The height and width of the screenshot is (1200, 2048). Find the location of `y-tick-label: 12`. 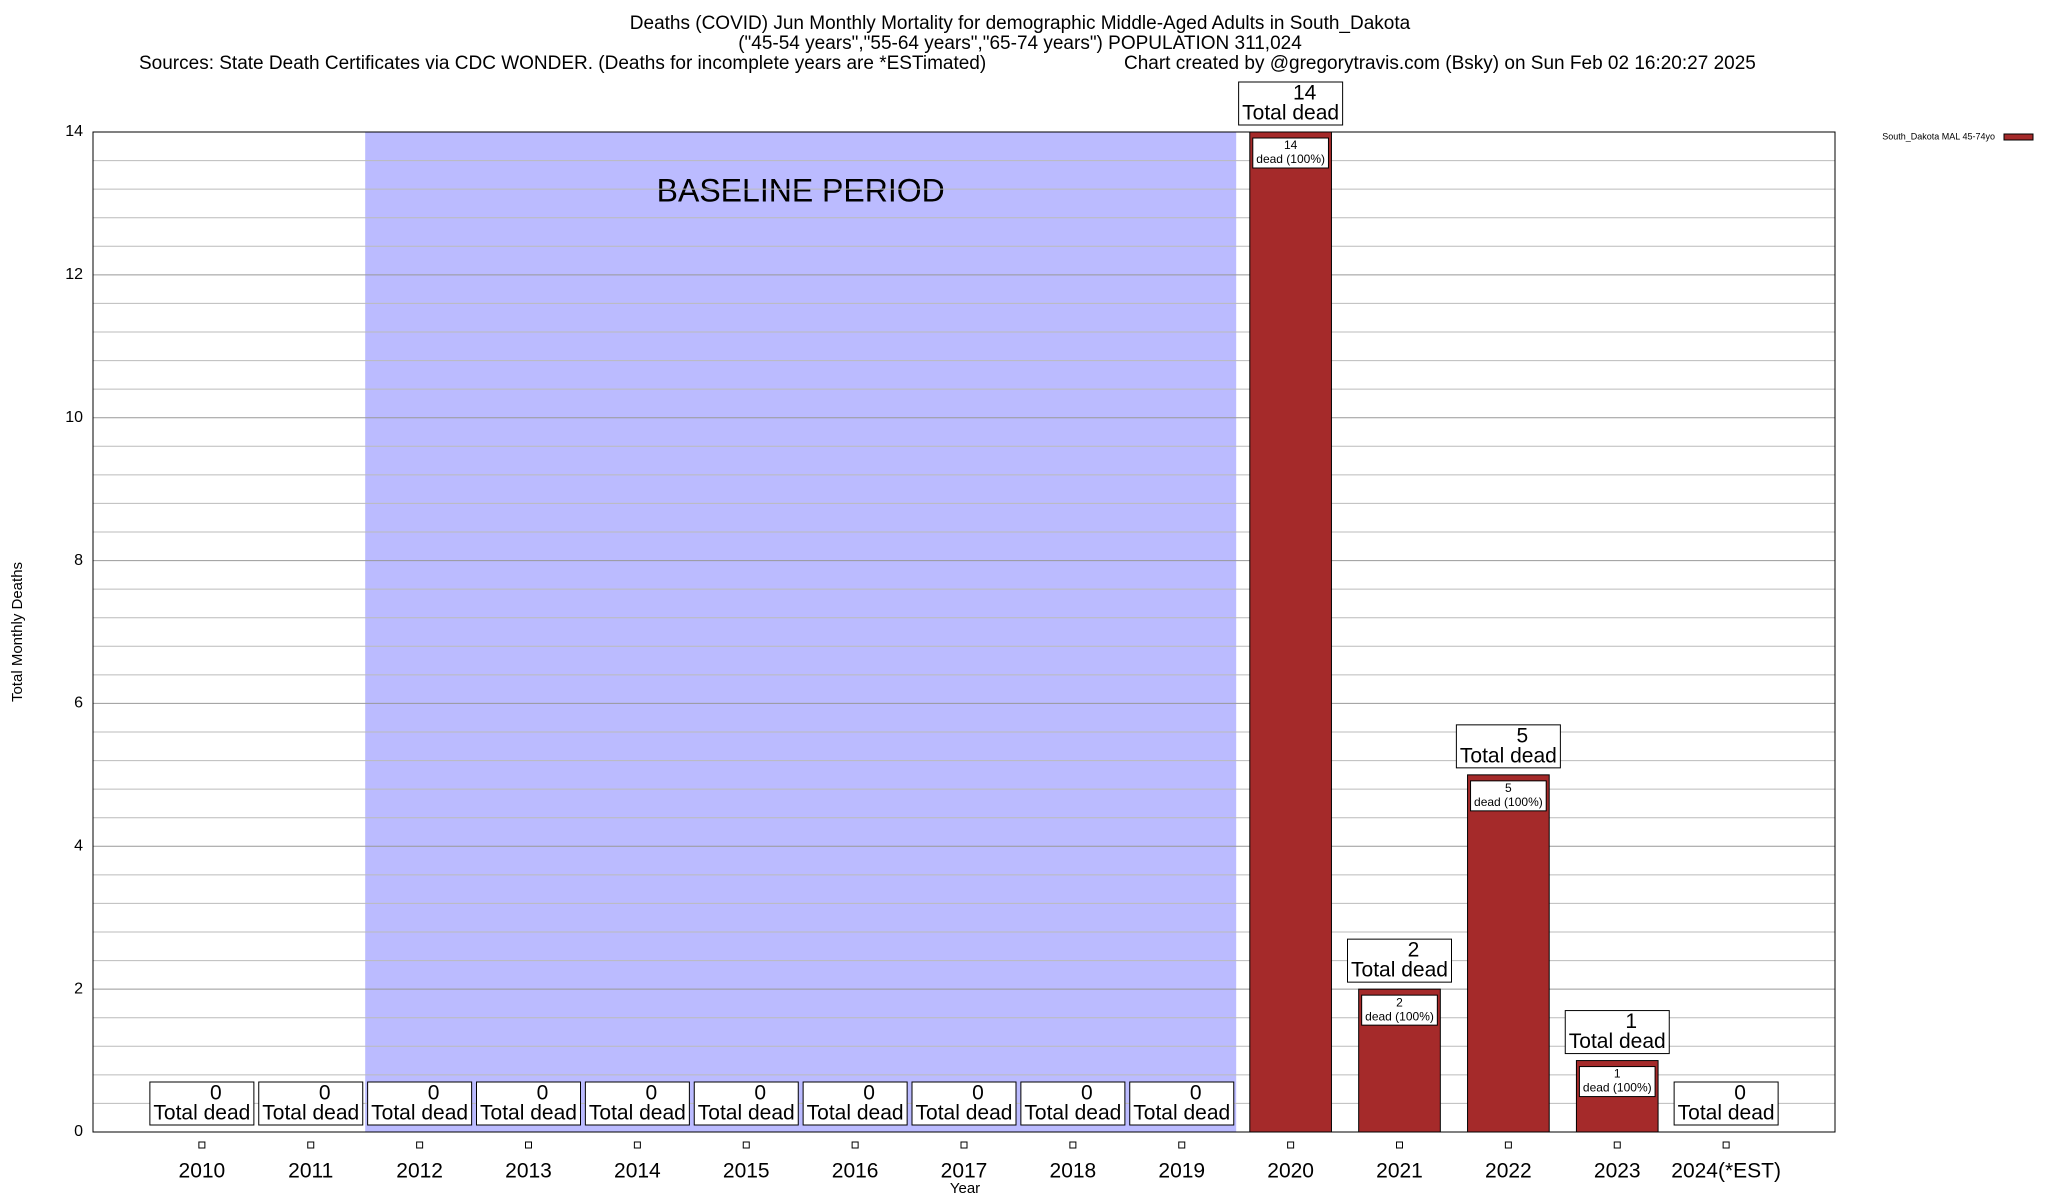

y-tick-label: 12 is located at coordinates (74, 274).